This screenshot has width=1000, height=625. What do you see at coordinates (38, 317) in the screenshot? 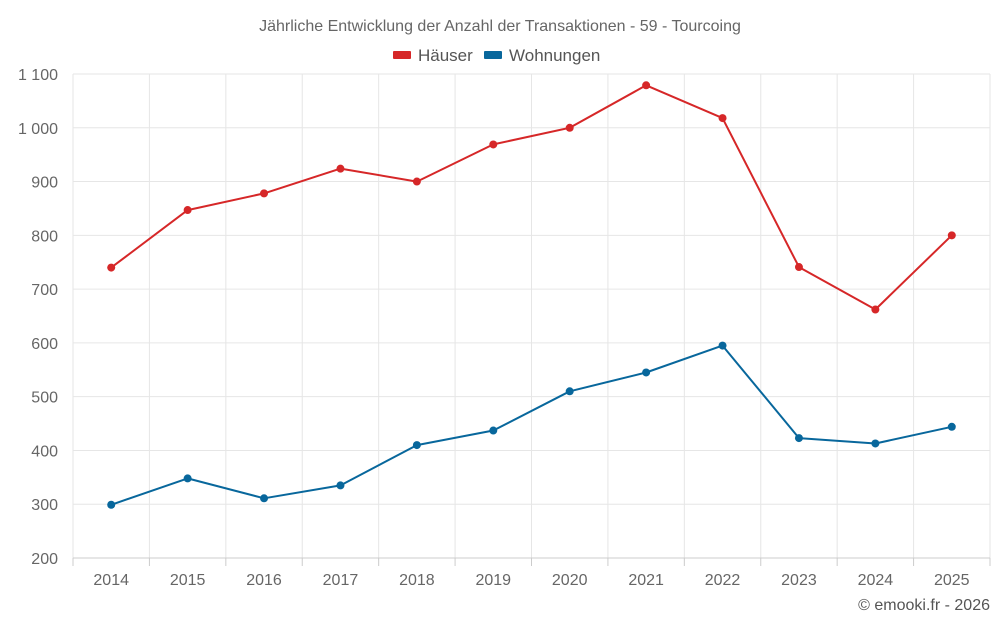
I see `y-axis: 200 300 400 500 600 700 800 900 1 000 1 100` at bounding box center [38, 317].